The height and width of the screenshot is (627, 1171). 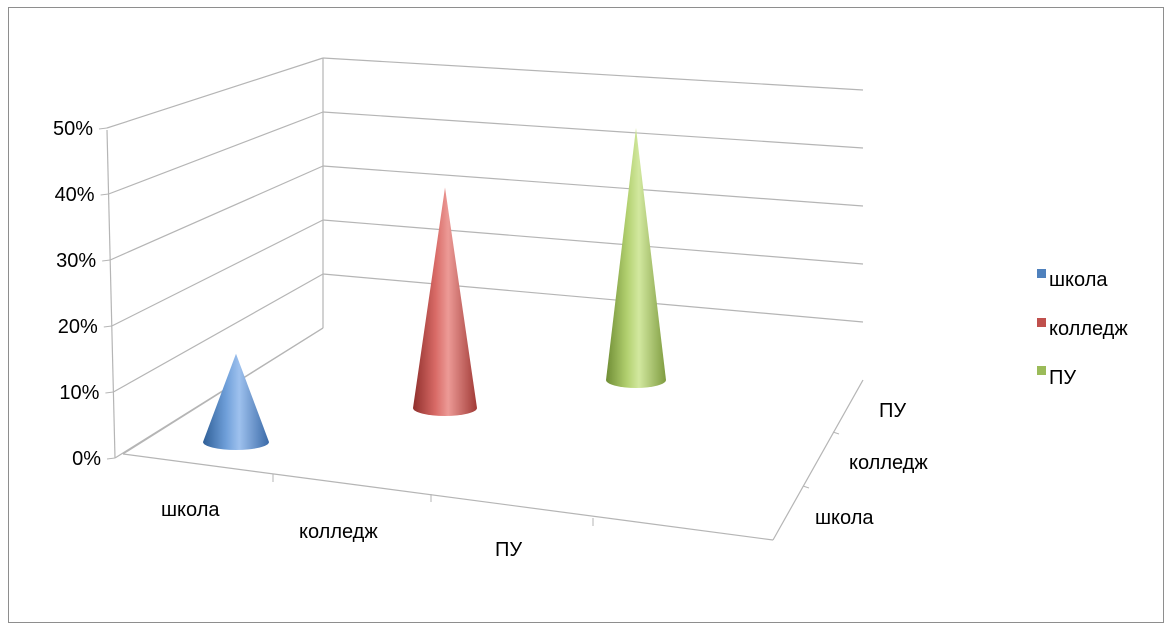 What do you see at coordinates (75, 195) in the screenshot?
I see `y-tick-label: 40%` at bounding box center [75, 195].